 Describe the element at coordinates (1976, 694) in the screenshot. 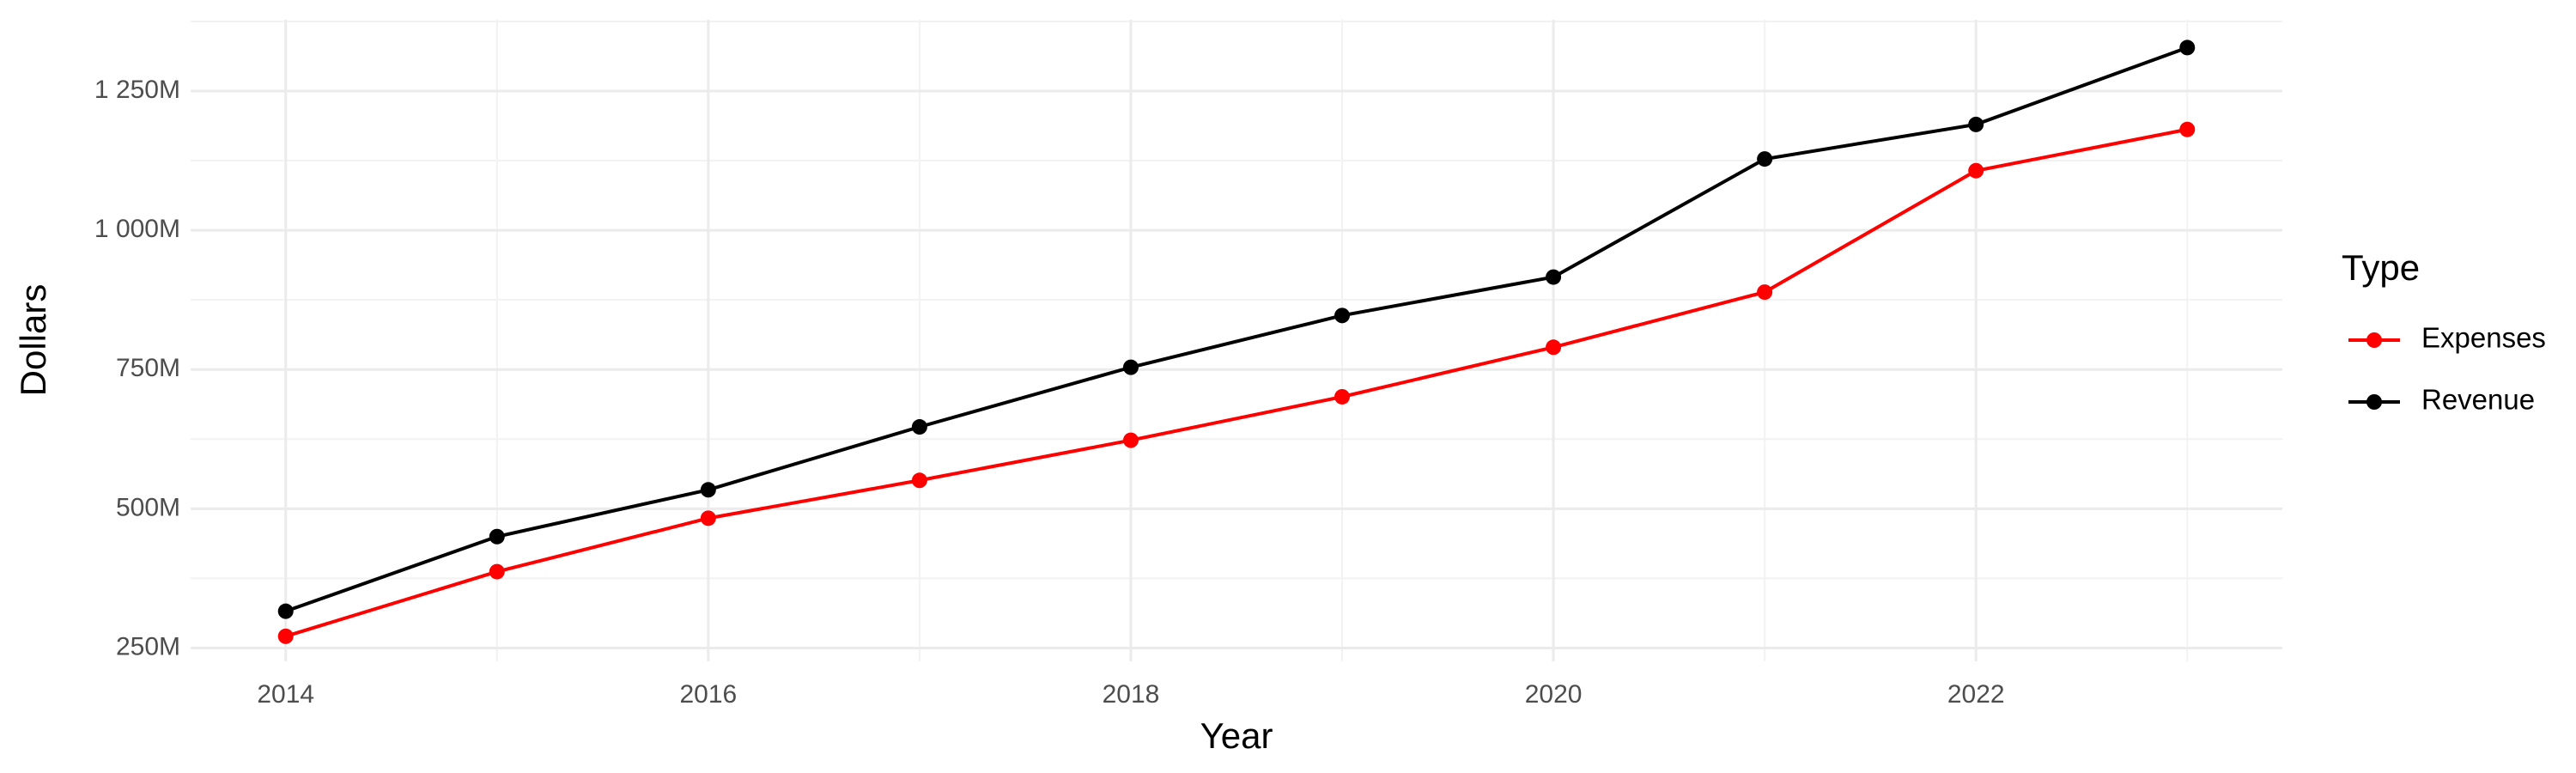

I see `x-tick-label: 2022` at that location.